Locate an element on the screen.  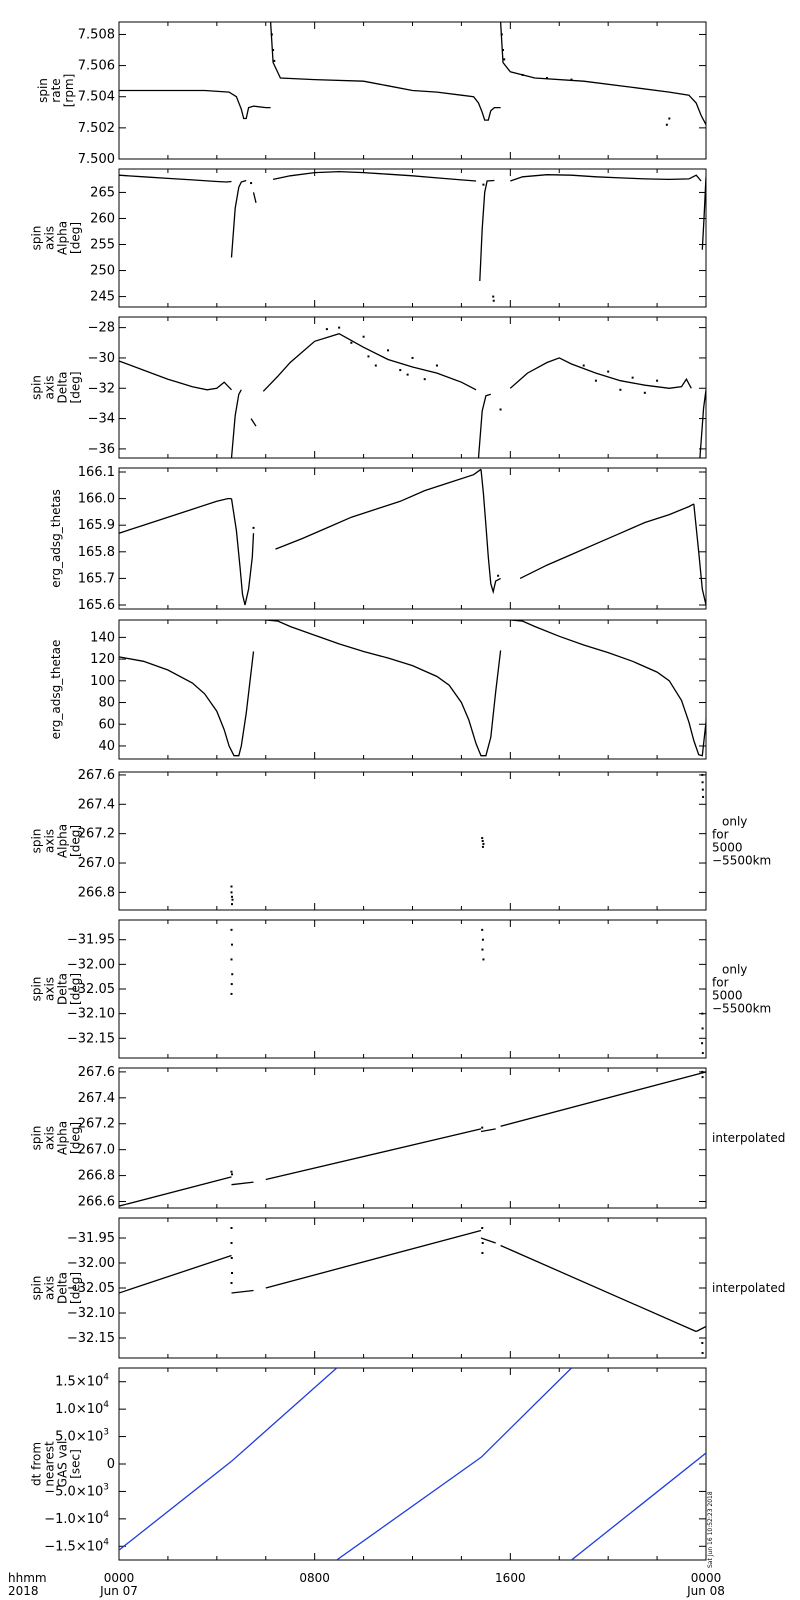
y-tick-label: −32.15 is located at coordinates (91, 1038).